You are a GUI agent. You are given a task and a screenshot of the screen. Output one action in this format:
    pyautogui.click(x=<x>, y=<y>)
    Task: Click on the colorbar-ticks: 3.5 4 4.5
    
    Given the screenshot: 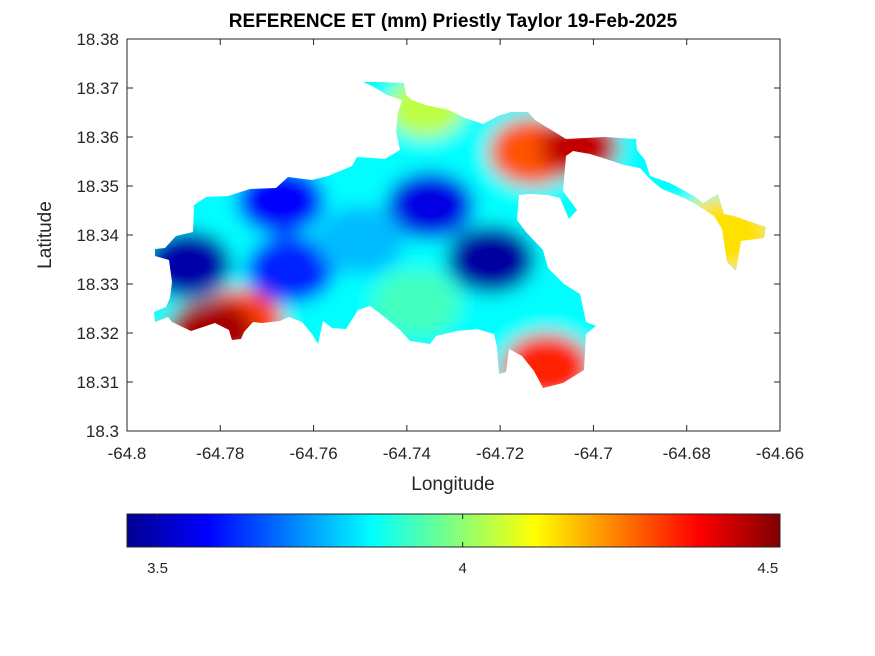 What is the action you would take?
    pyautogui.click(x=462, y=545)
    